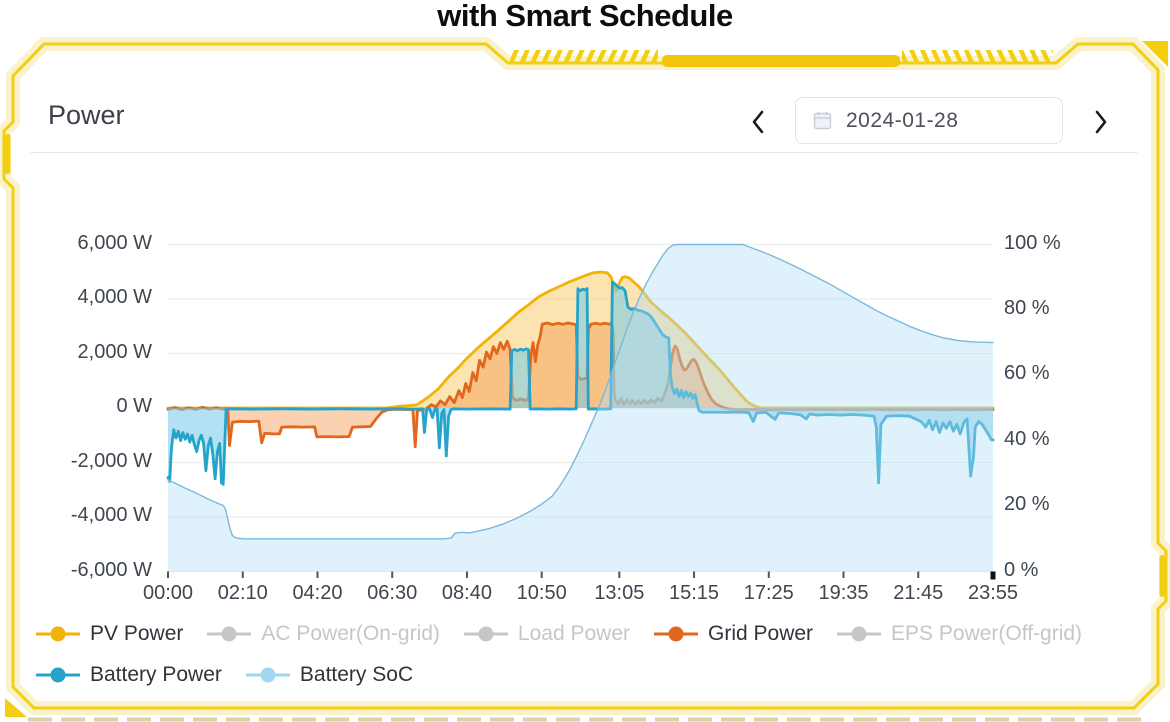 The height and width of the screenshot is (722, 1170). What do you see at coordinates (676, 634) in the screenshot?
I see `legend-marker-grid-power` at bounding box center [676, 634].